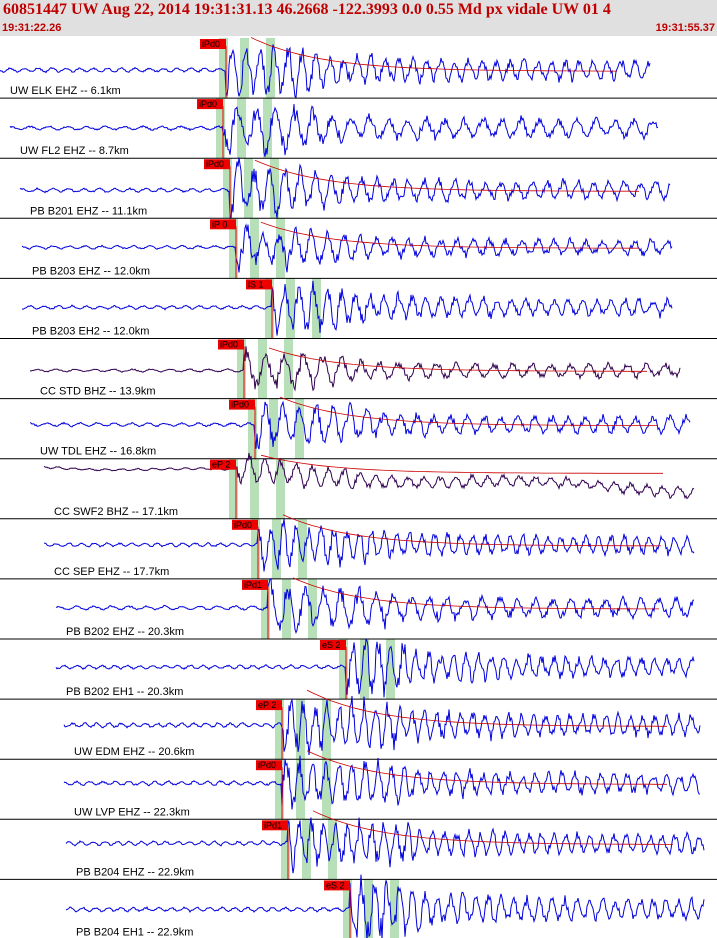 This screenshot has height=938, width=717. What do you see at coordinates (219, 224) in the screenshot?
I see `pick-label: iP 0` at bounding box center [219, 224].